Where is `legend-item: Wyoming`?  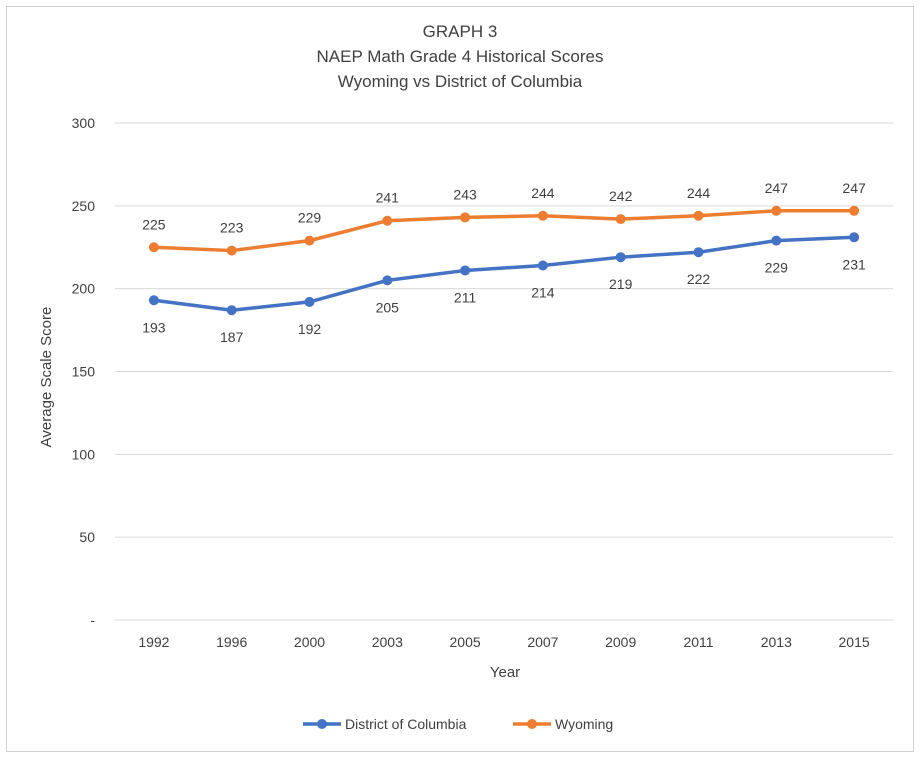 legend-item: Wyoming is located at coordinates (563, 724).